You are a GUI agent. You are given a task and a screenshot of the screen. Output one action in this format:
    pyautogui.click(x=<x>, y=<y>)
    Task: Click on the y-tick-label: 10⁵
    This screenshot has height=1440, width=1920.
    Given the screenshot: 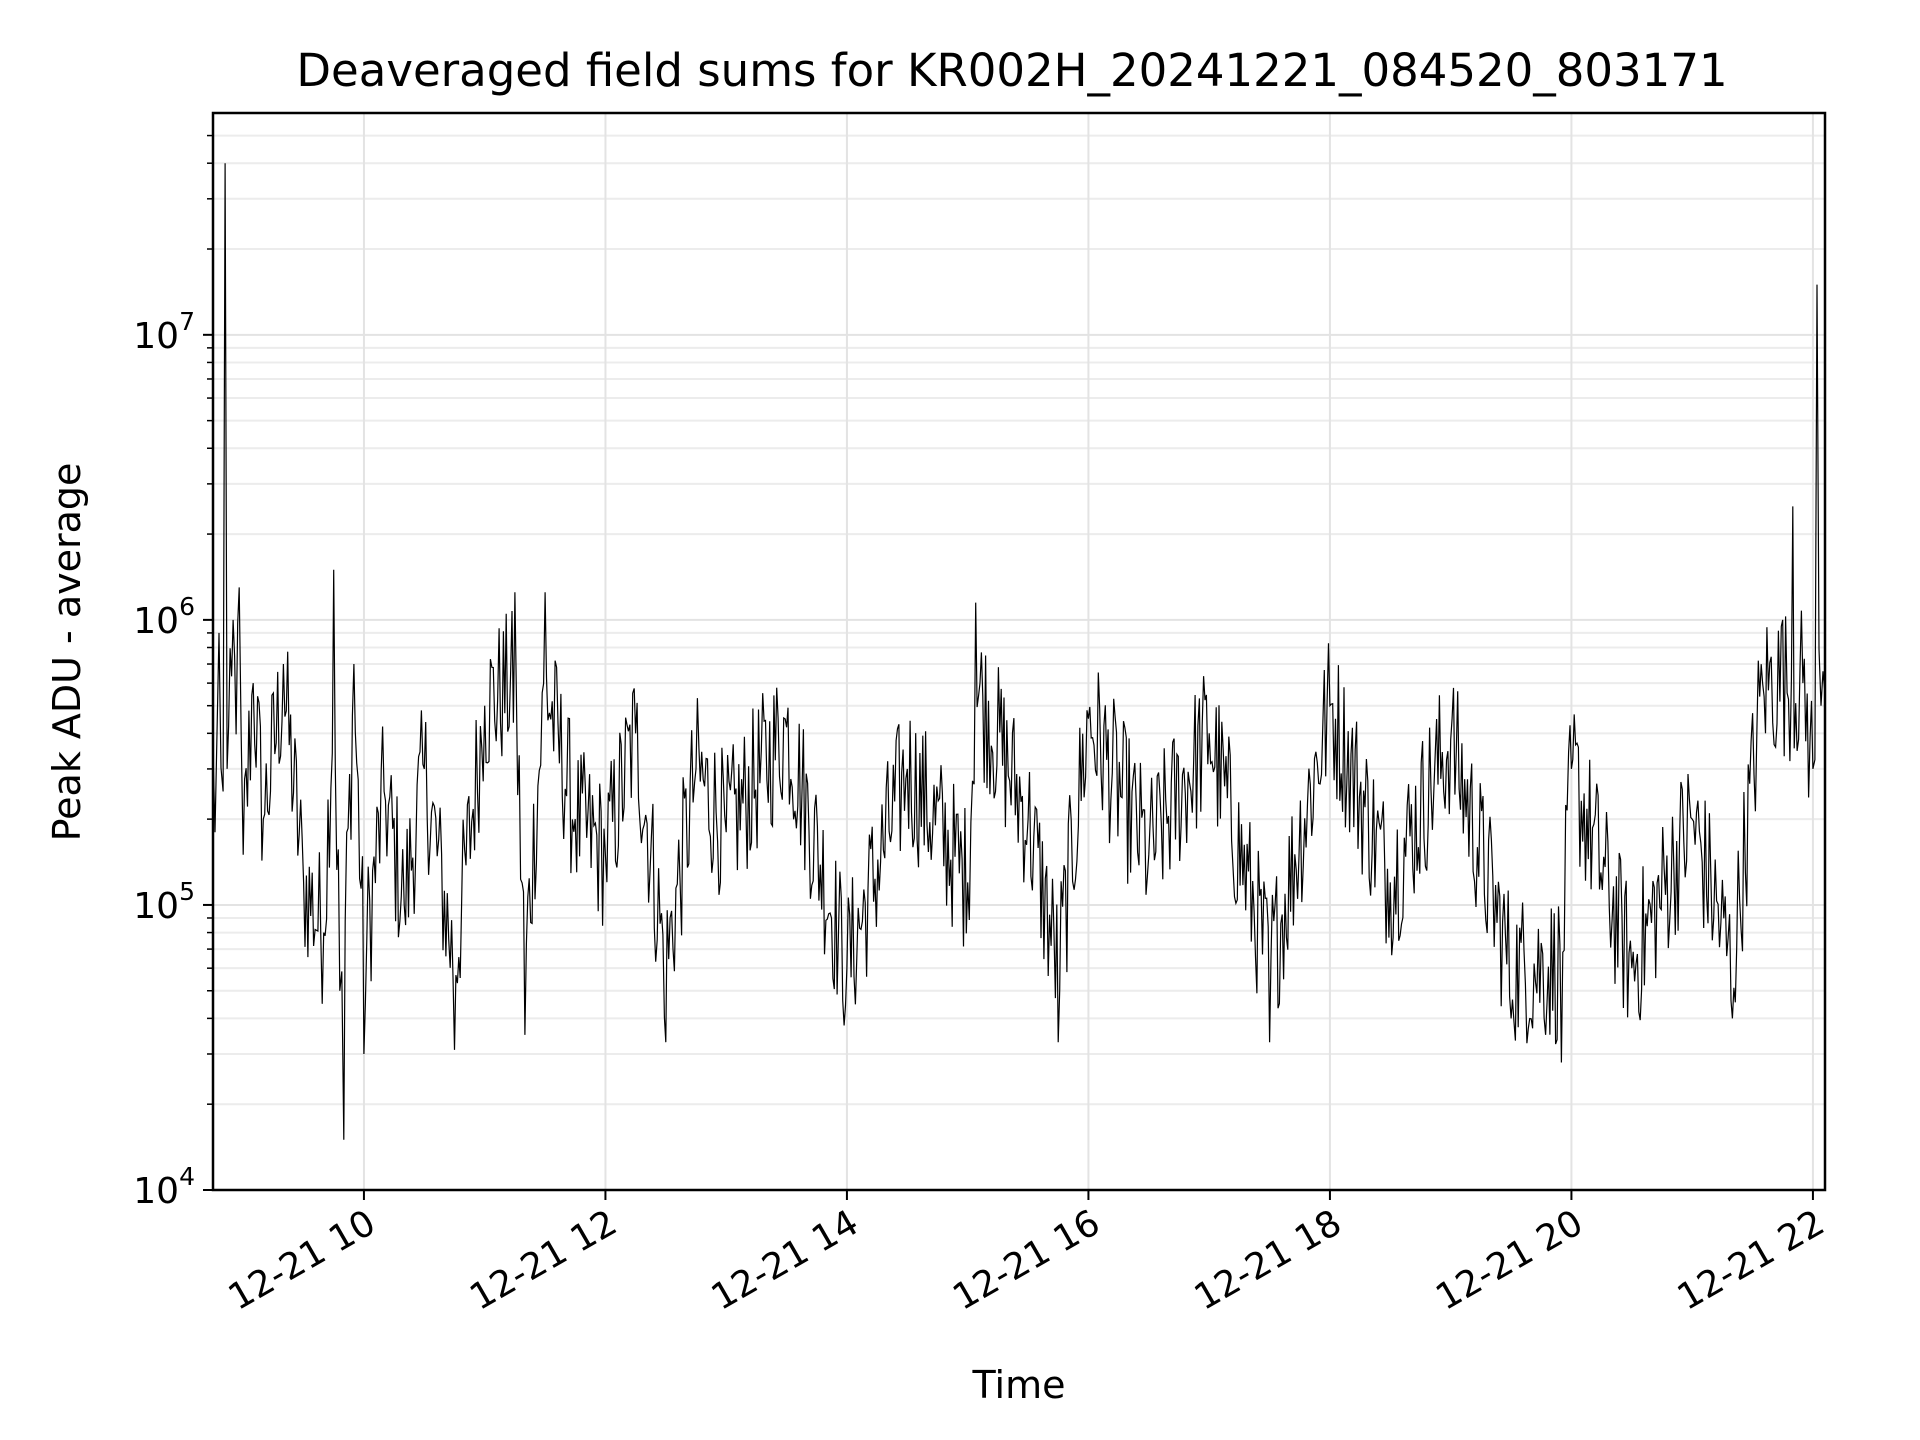 What is the action you would take?
    pyautogui.click(x=164, y=902)
    